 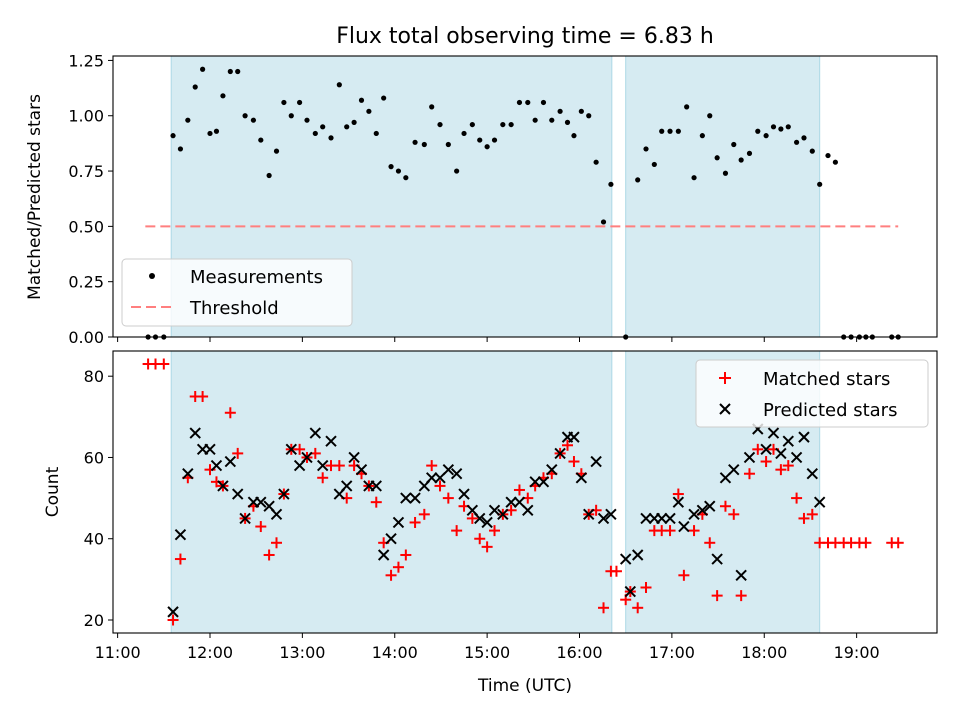 I want to click on top-y-tick-label: 1.00, so click(x=86, y=116).